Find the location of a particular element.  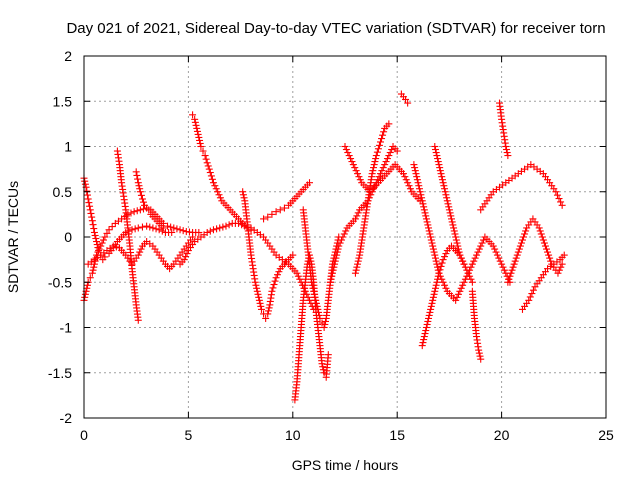

y-axis-label: SDTVAR / TECUs is located at coordinates (13, 237).